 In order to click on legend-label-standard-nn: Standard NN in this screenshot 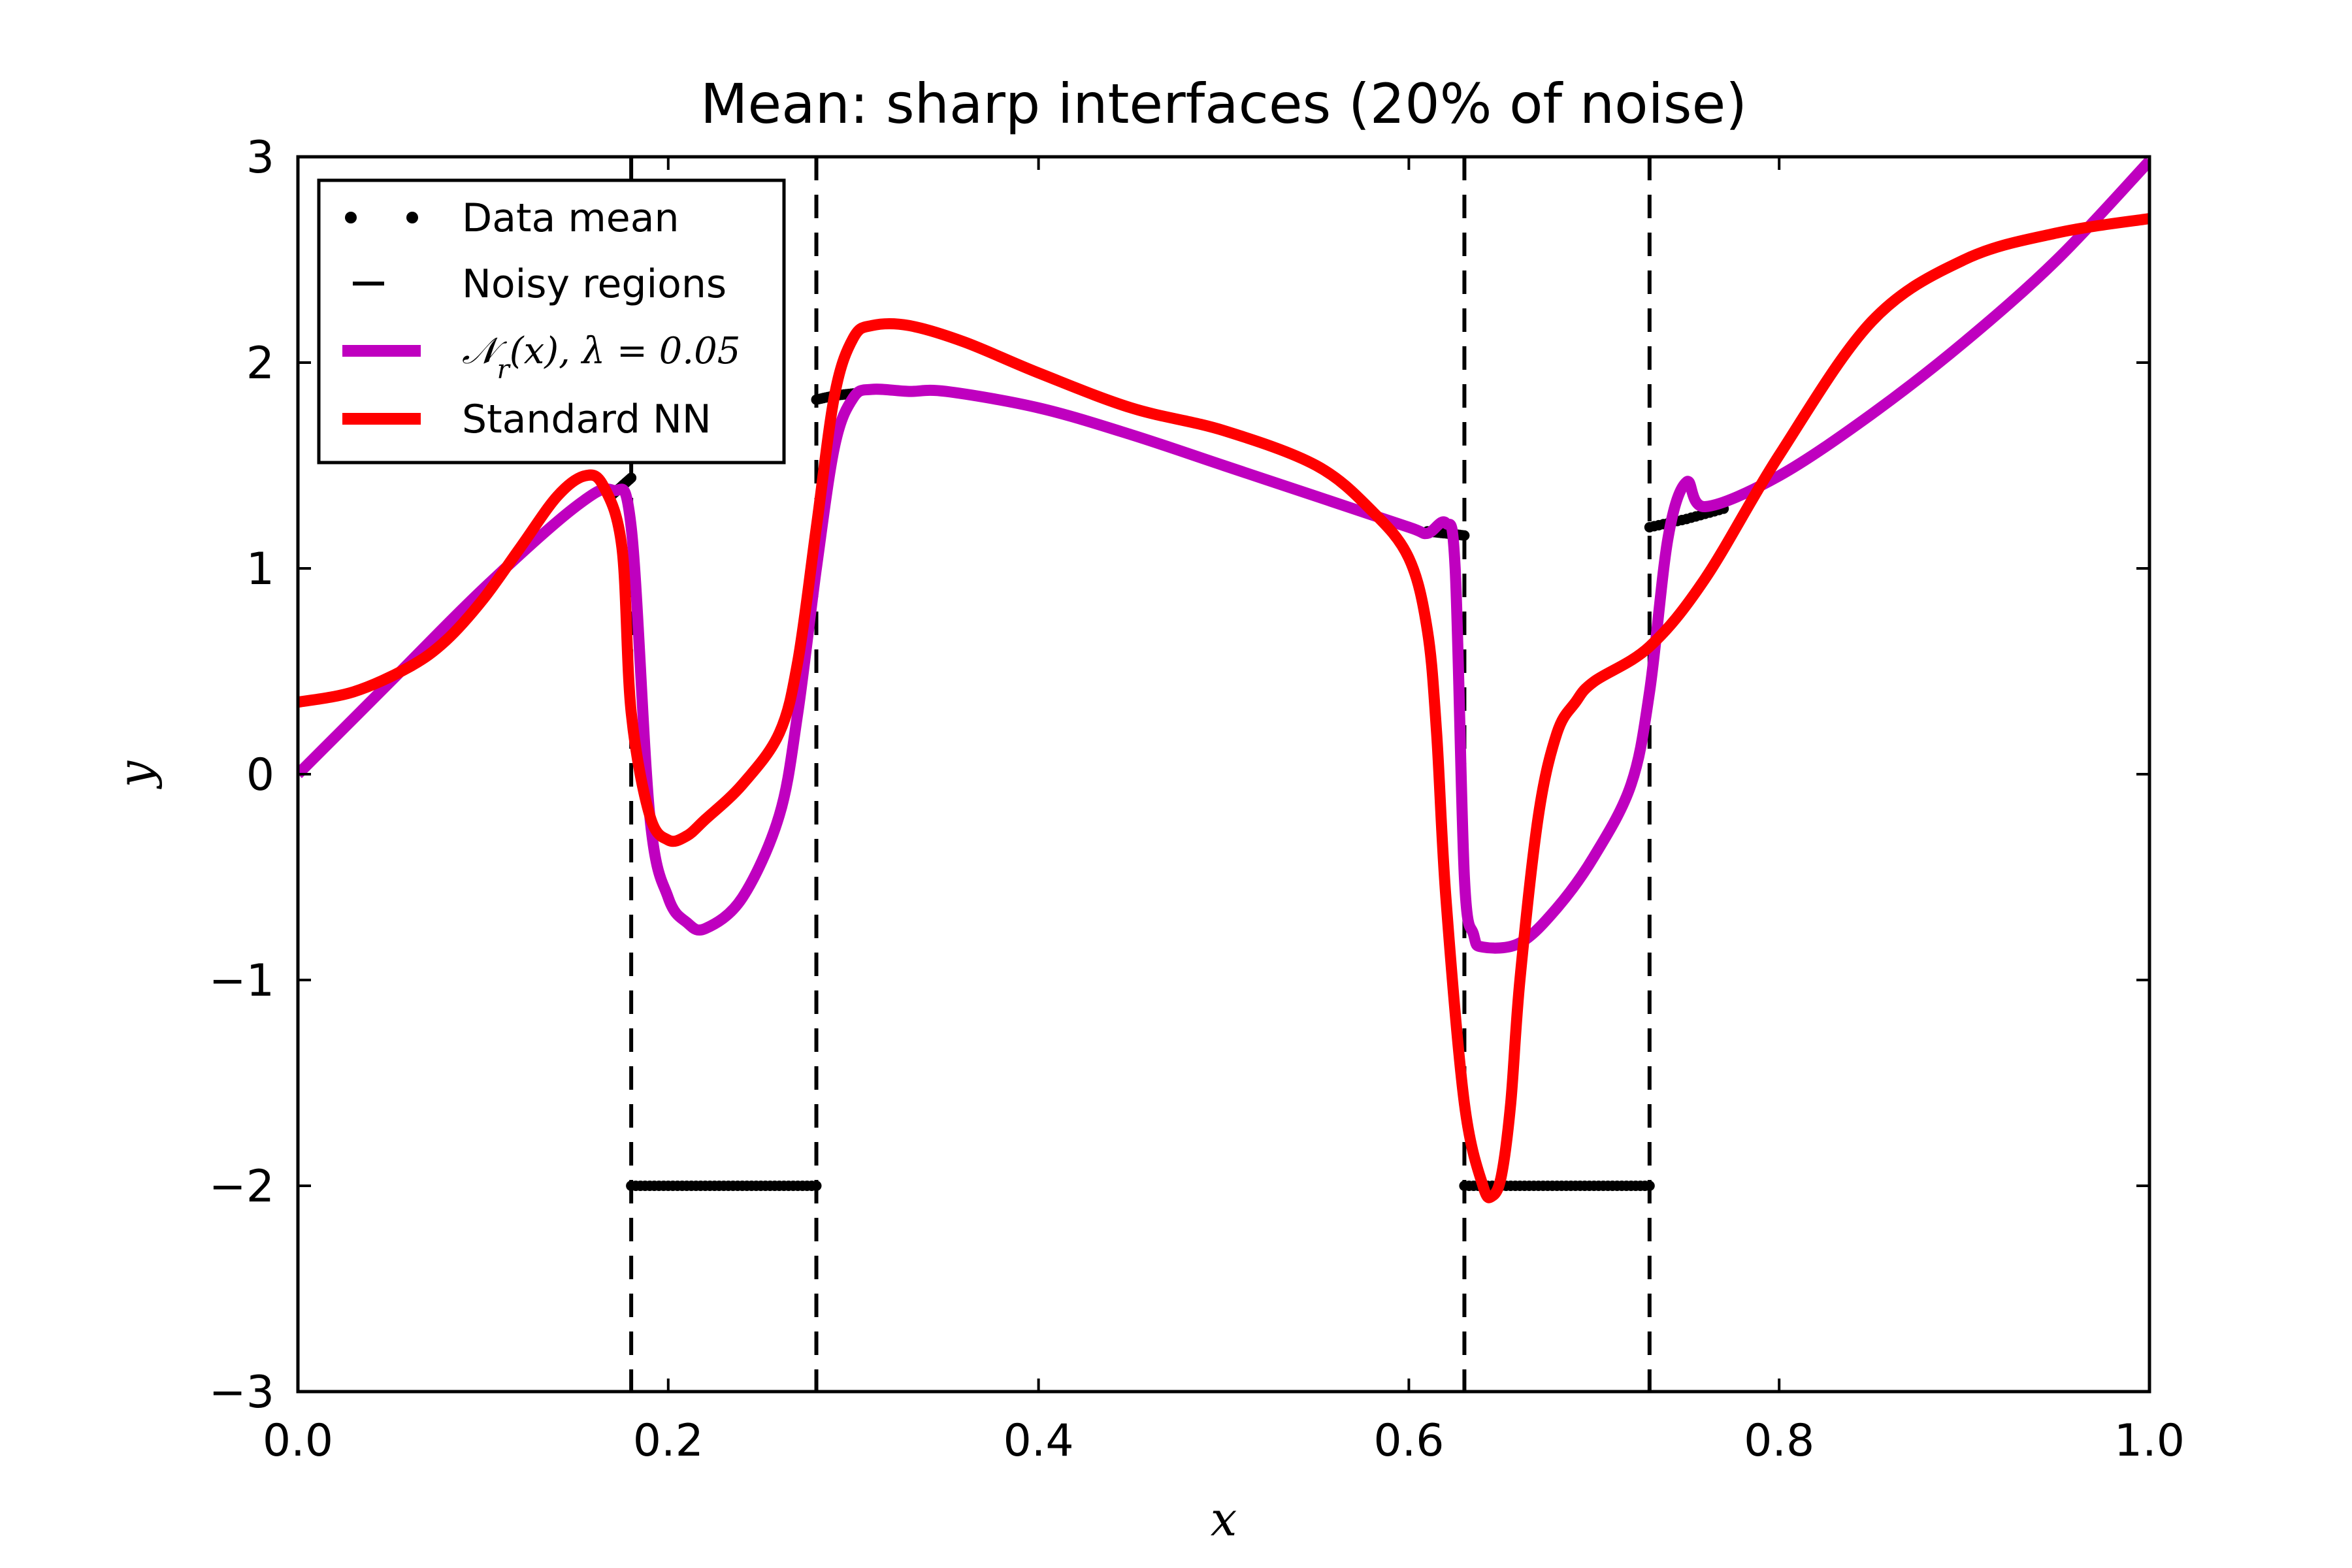, I will do `click(586, 419)`.